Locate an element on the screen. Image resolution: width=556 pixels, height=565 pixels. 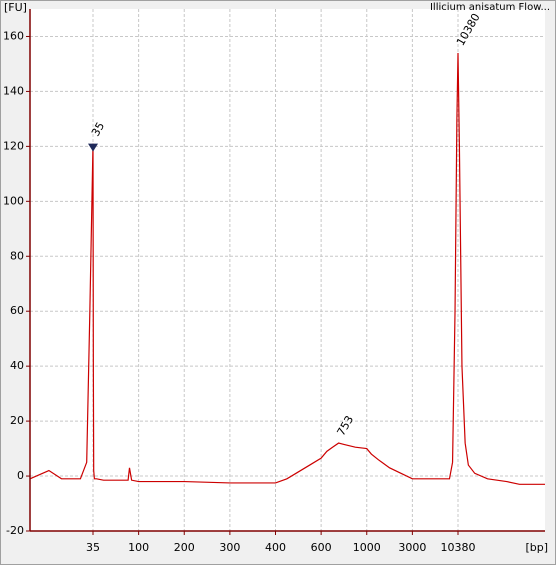
y-tick-label: 40 is located at coordinates (17, 365).